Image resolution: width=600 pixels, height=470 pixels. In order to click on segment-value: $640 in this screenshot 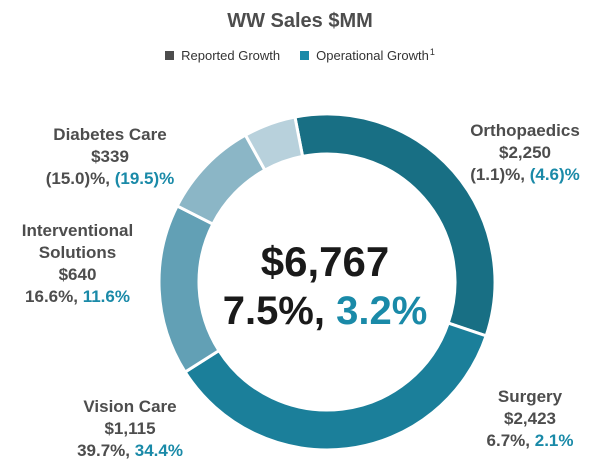, I will do `click(77, 274)`.